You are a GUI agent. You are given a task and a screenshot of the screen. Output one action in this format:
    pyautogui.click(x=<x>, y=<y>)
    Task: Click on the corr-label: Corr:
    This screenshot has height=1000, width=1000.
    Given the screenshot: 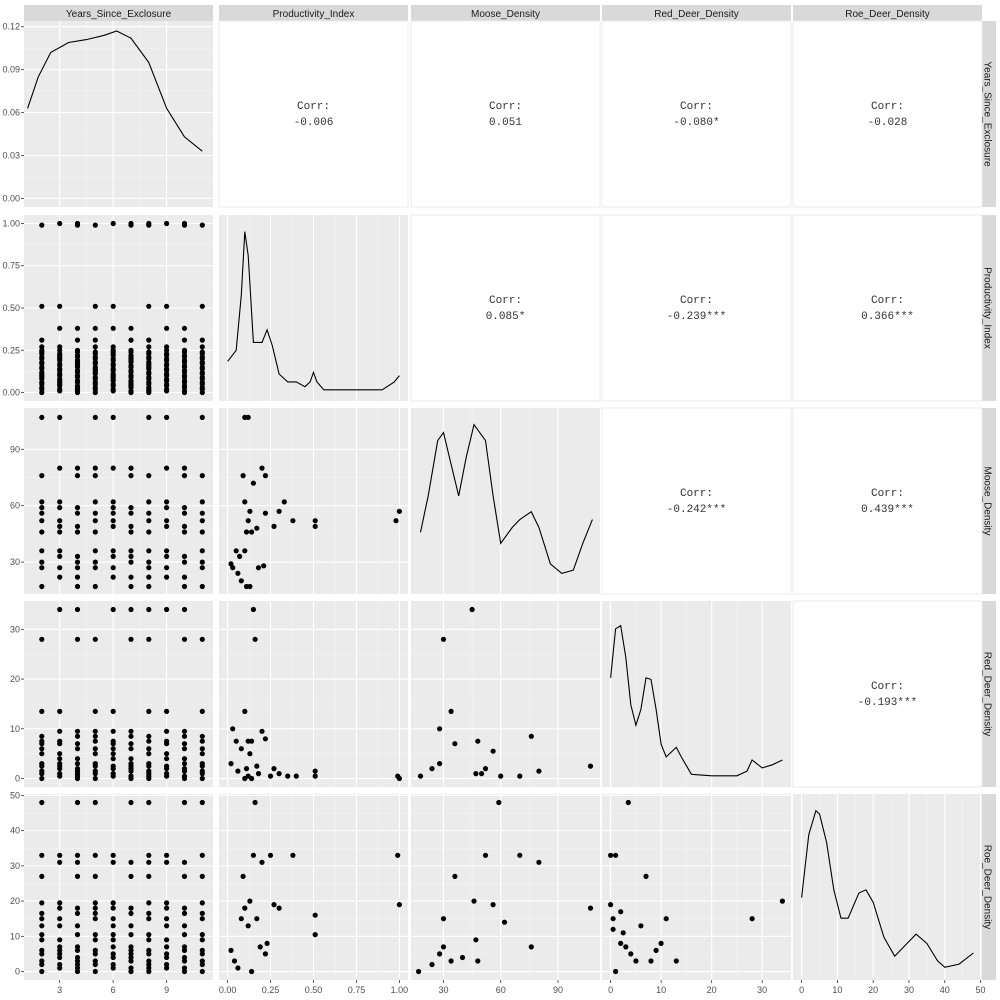 What is the action you would take?
    pyautogui.click(x=696, y=107)
    